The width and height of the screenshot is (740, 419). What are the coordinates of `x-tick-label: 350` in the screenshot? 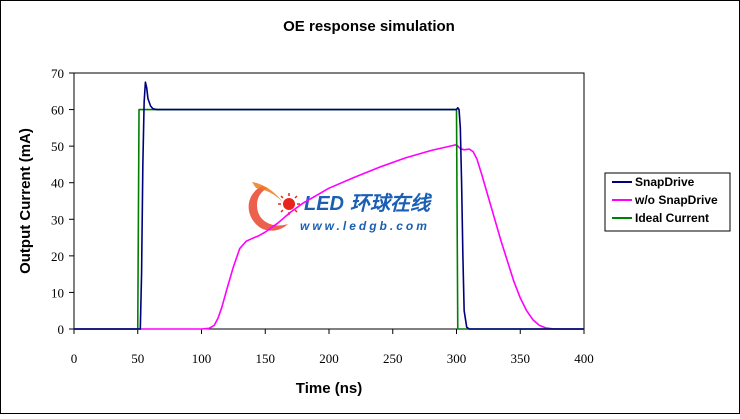 It's located at (521, 358).